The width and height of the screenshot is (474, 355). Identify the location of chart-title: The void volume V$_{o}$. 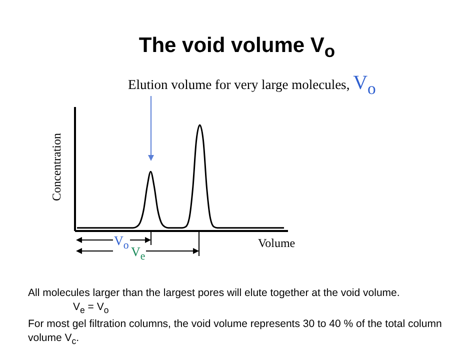
(237, 48).